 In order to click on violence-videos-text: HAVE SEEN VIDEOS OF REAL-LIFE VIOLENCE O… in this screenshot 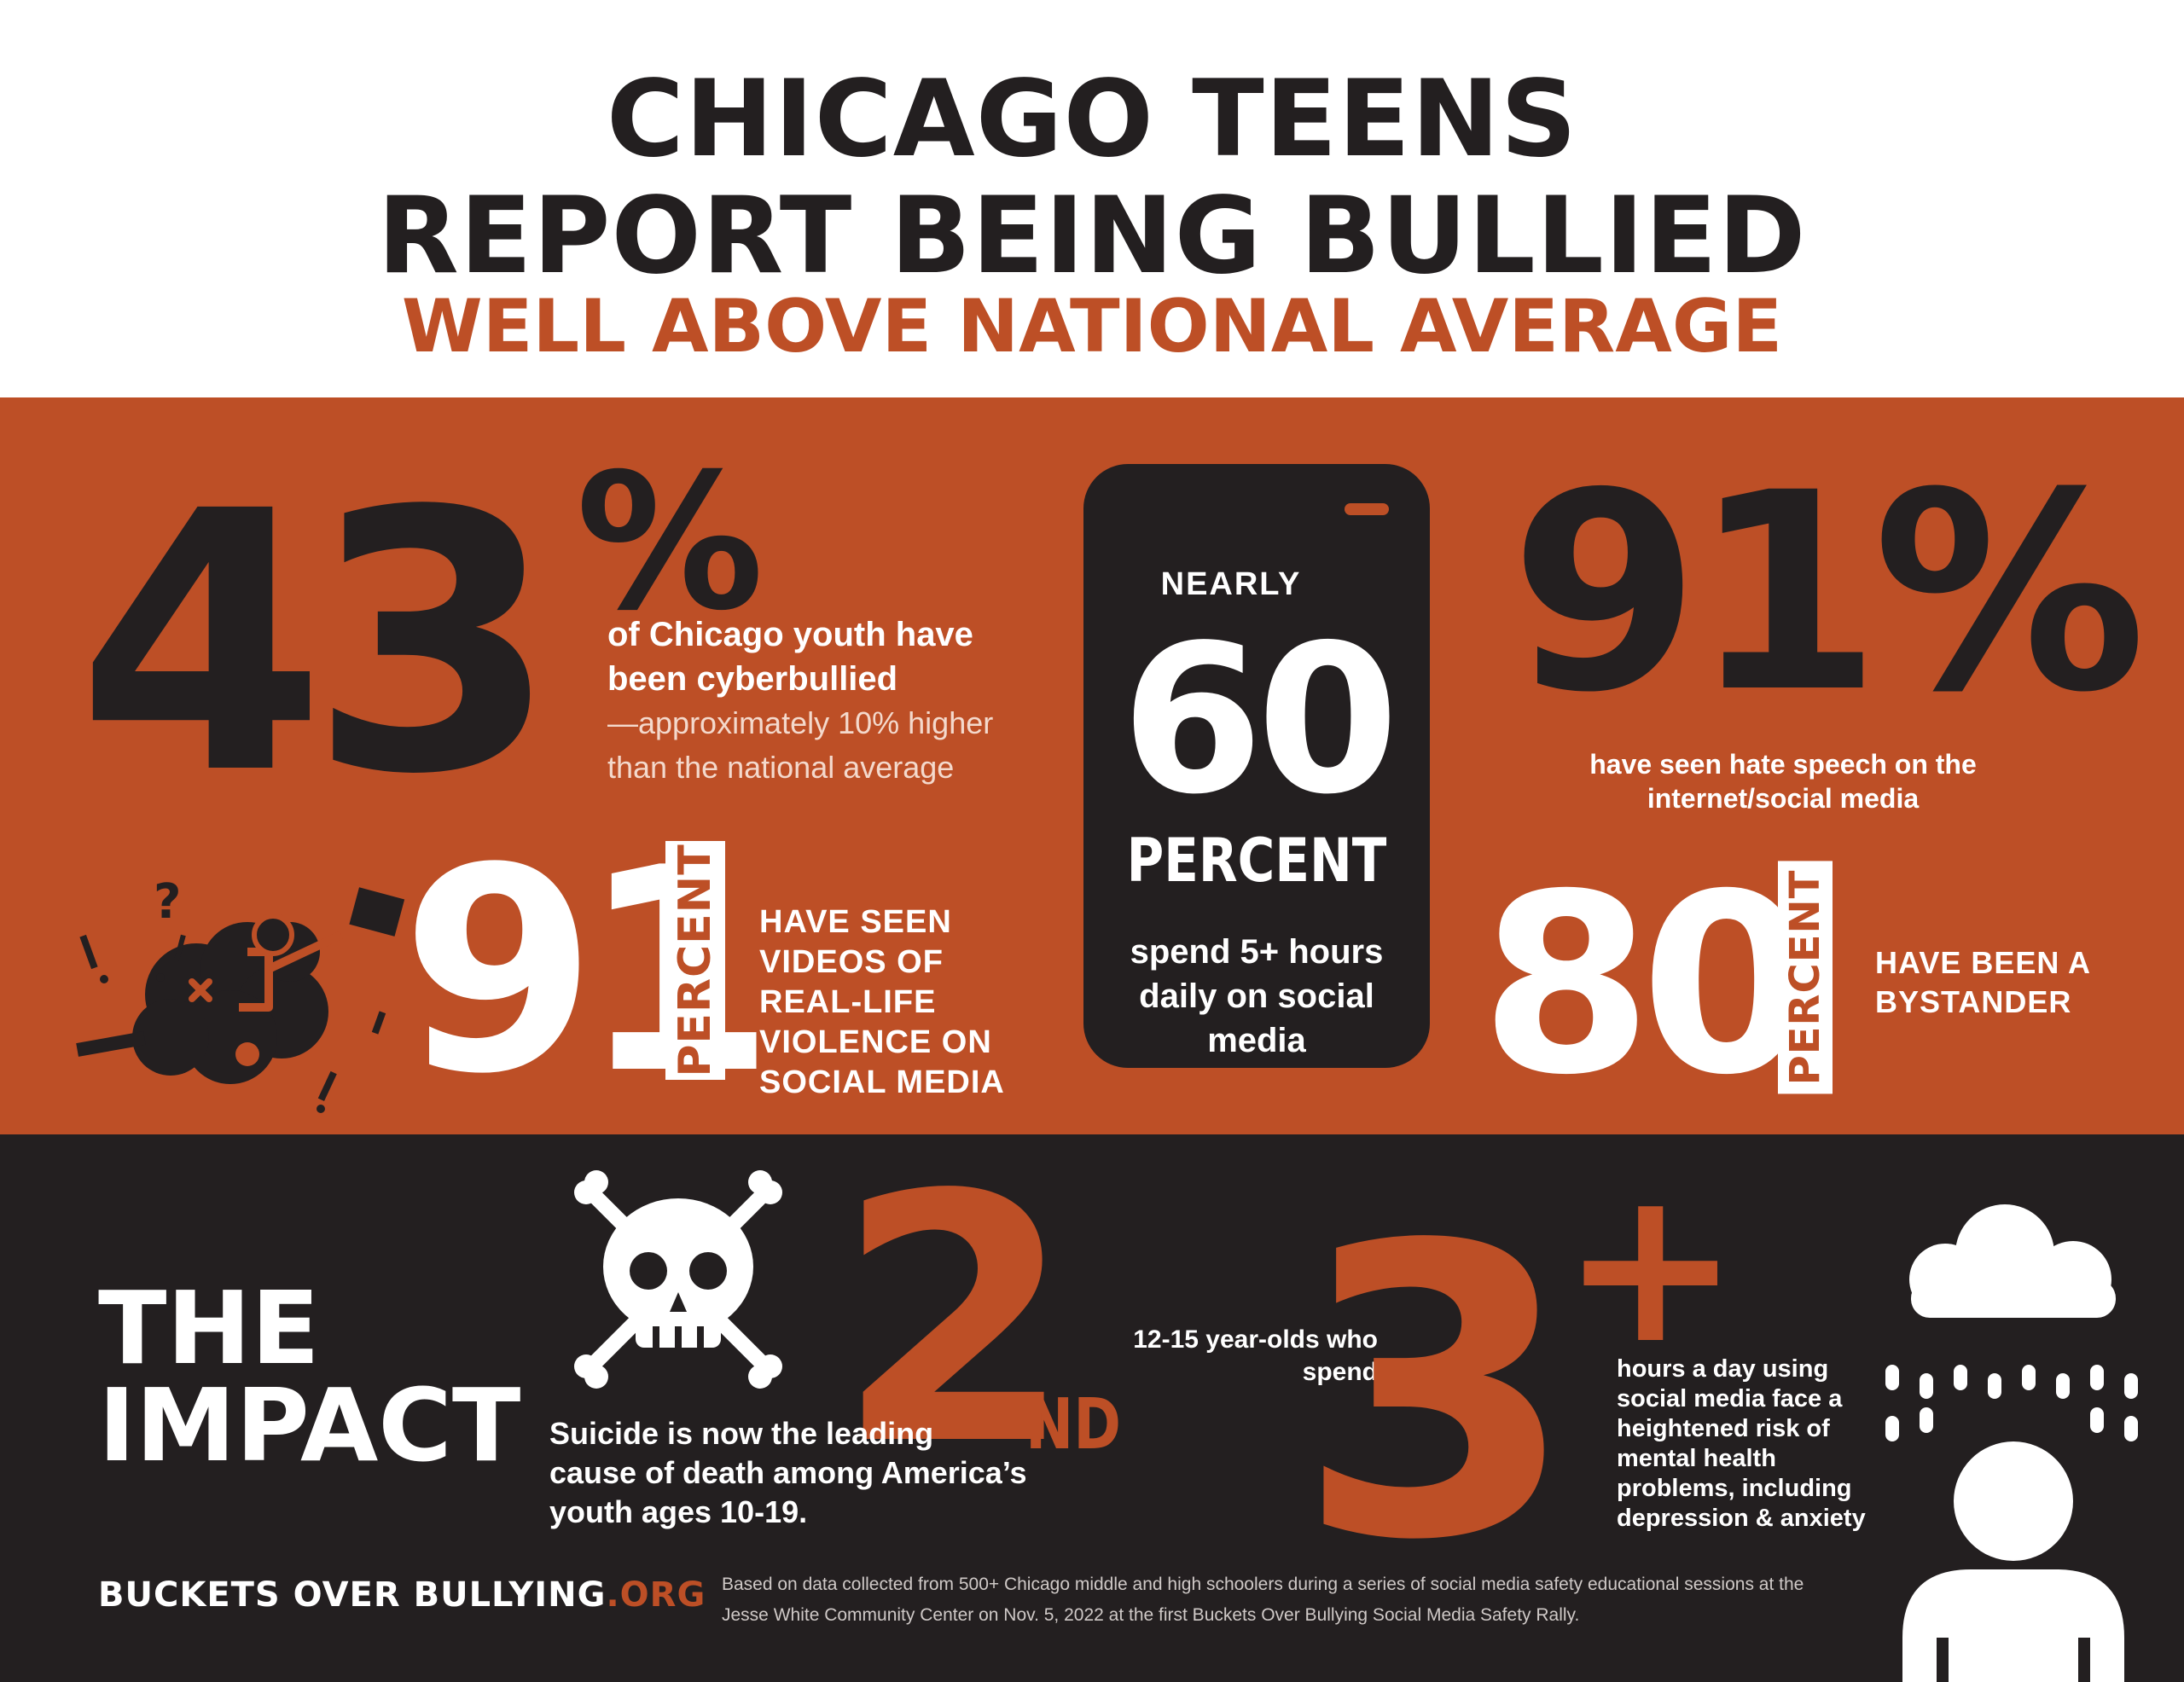, I will do `click(882, 1002)`.